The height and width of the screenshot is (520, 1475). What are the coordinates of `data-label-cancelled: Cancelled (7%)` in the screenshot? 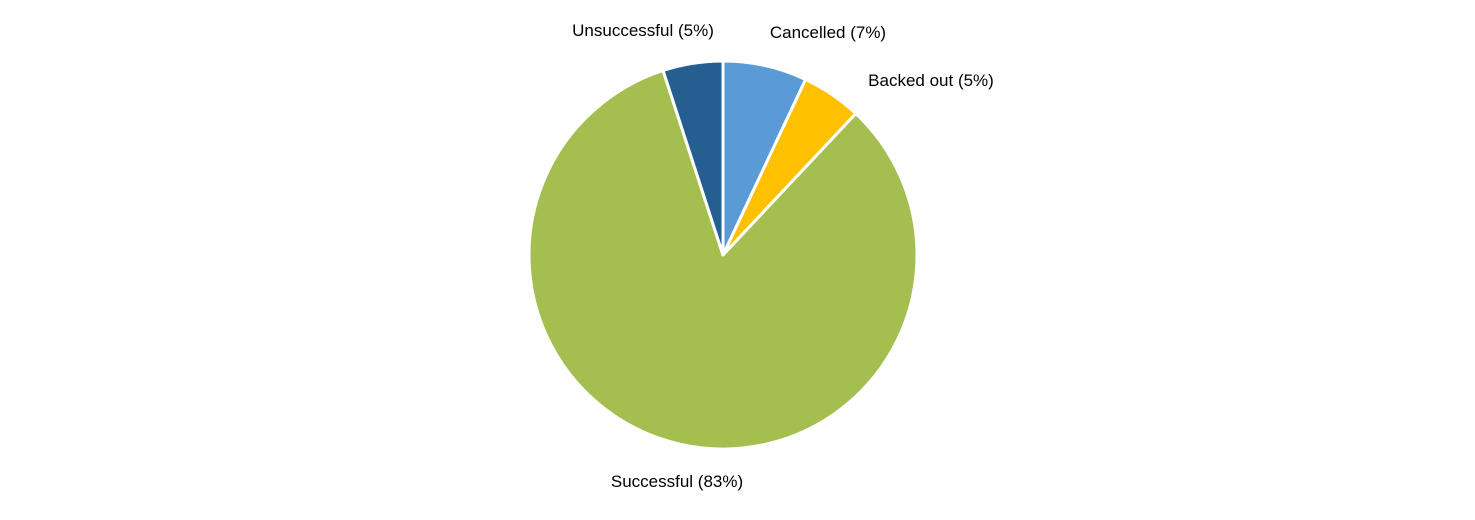 It's located at (828, 32).